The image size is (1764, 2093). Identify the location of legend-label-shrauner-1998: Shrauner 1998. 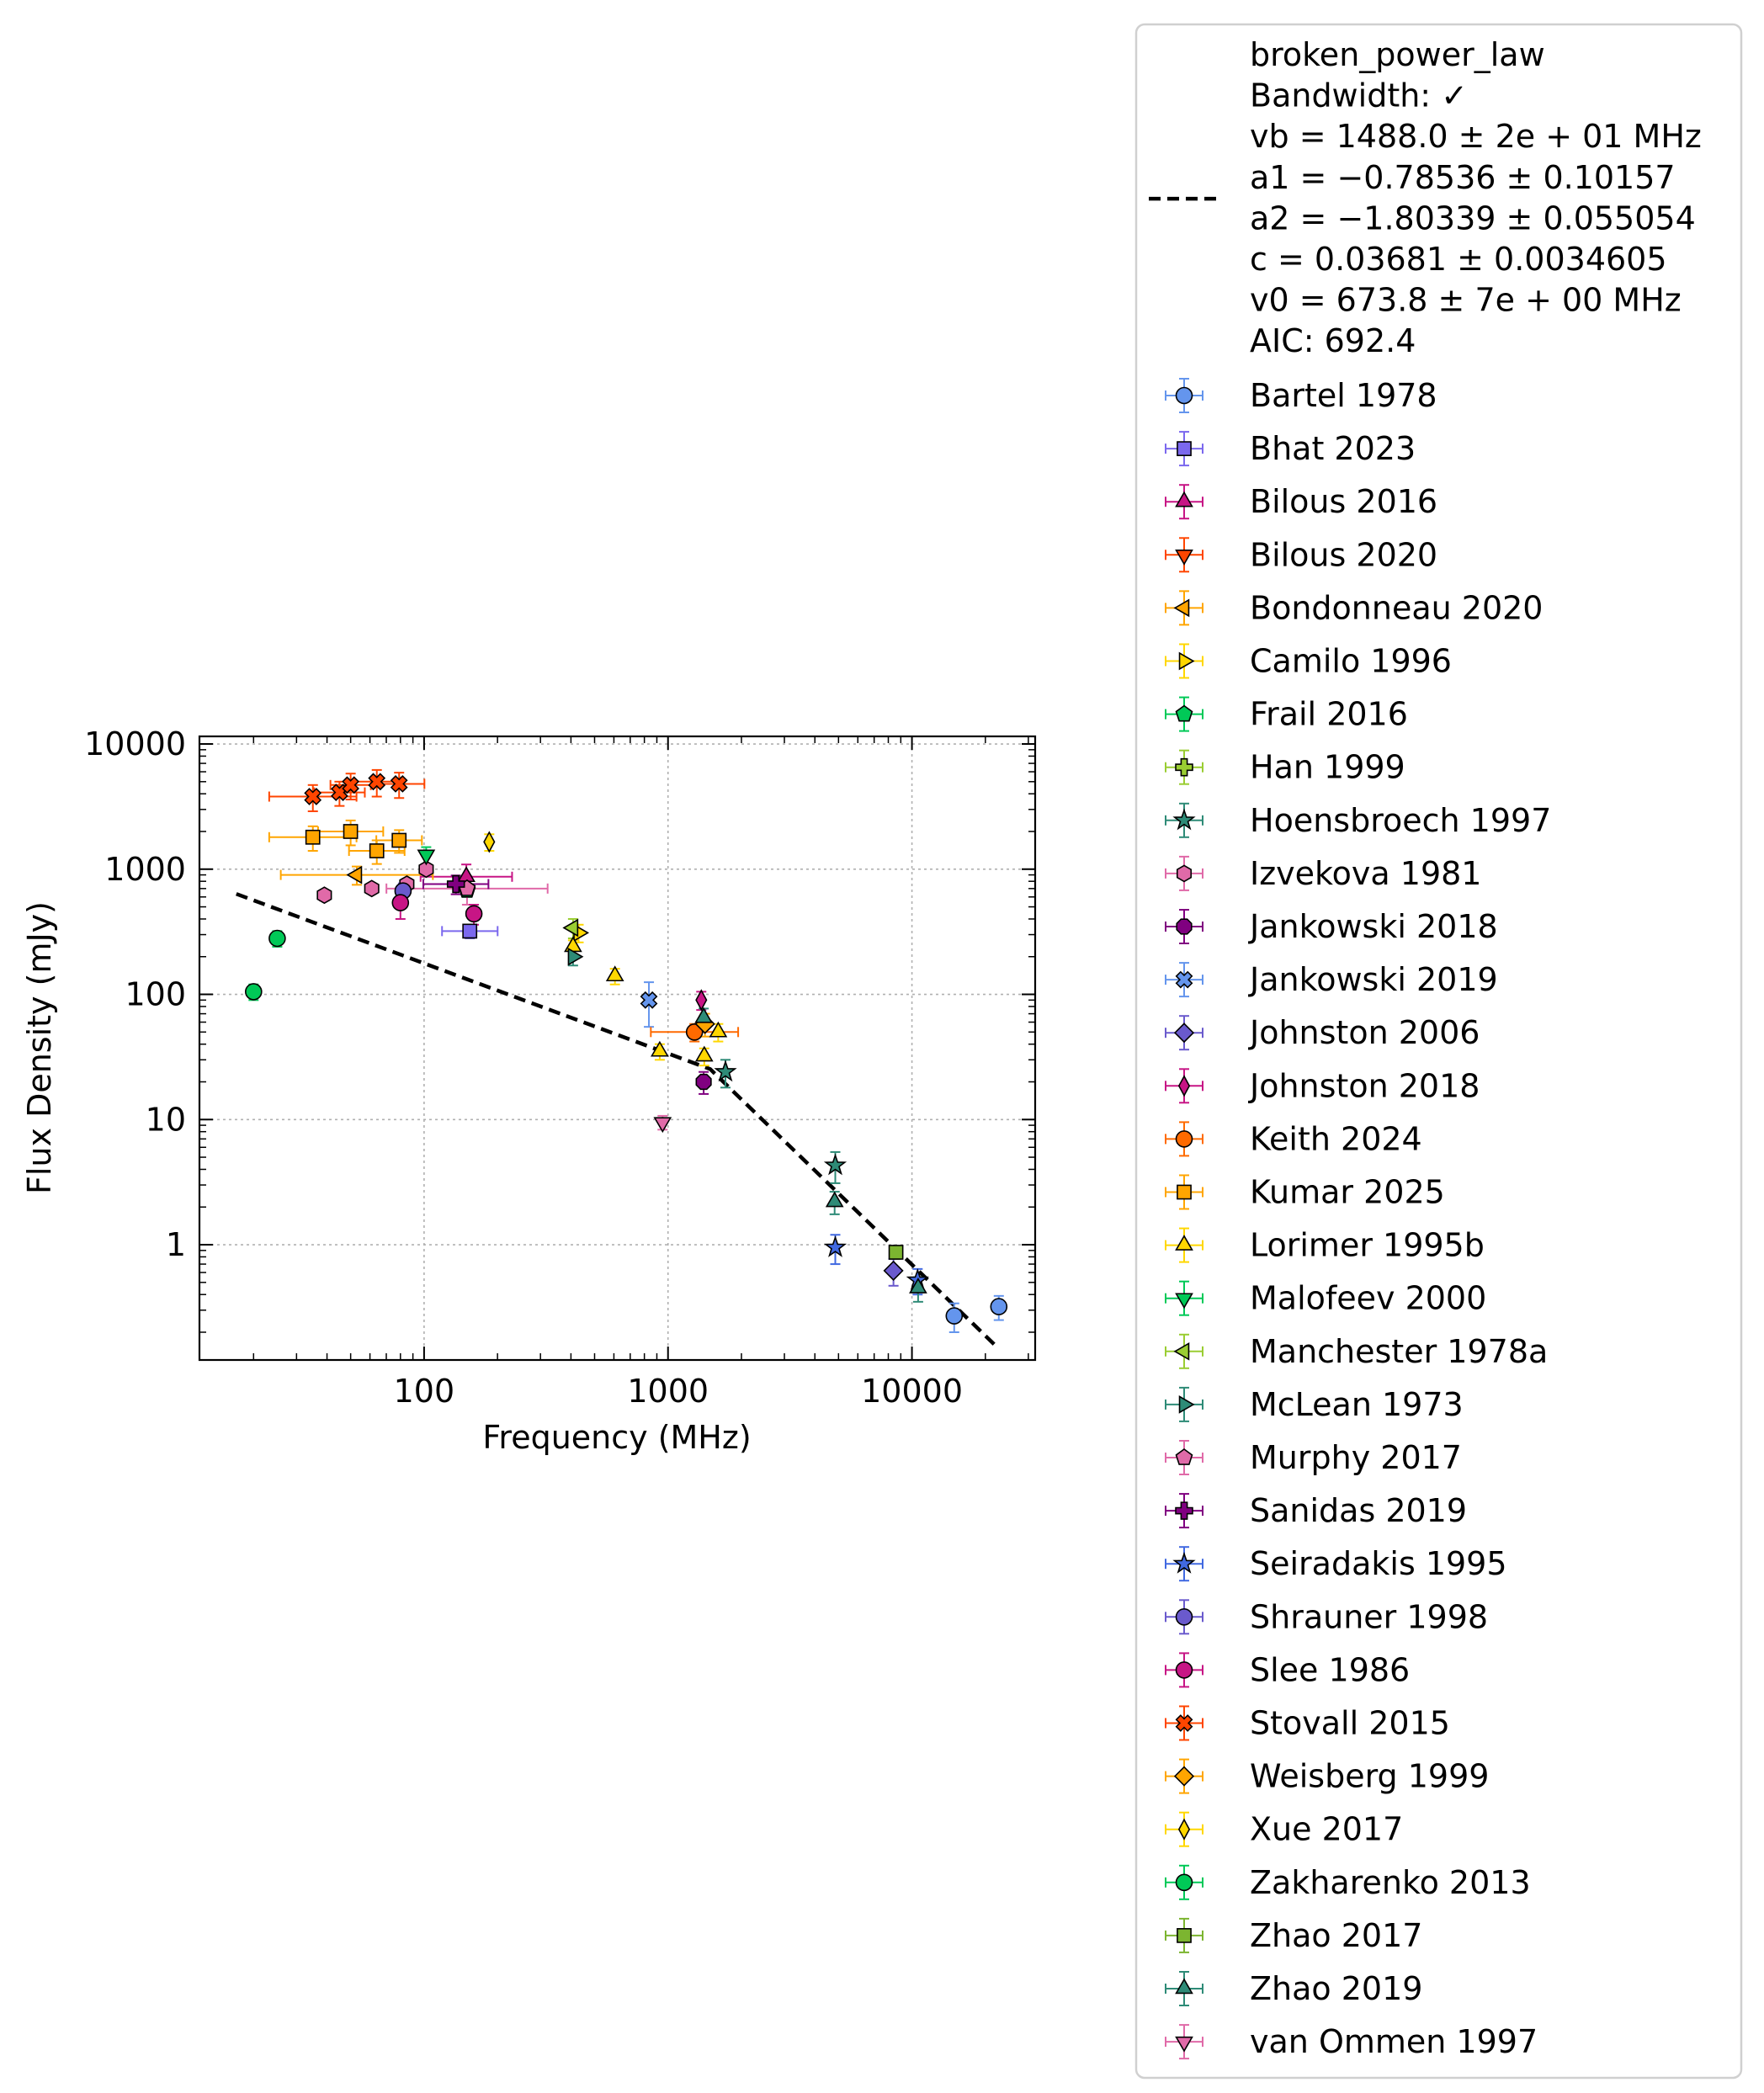
(1369, 1617).